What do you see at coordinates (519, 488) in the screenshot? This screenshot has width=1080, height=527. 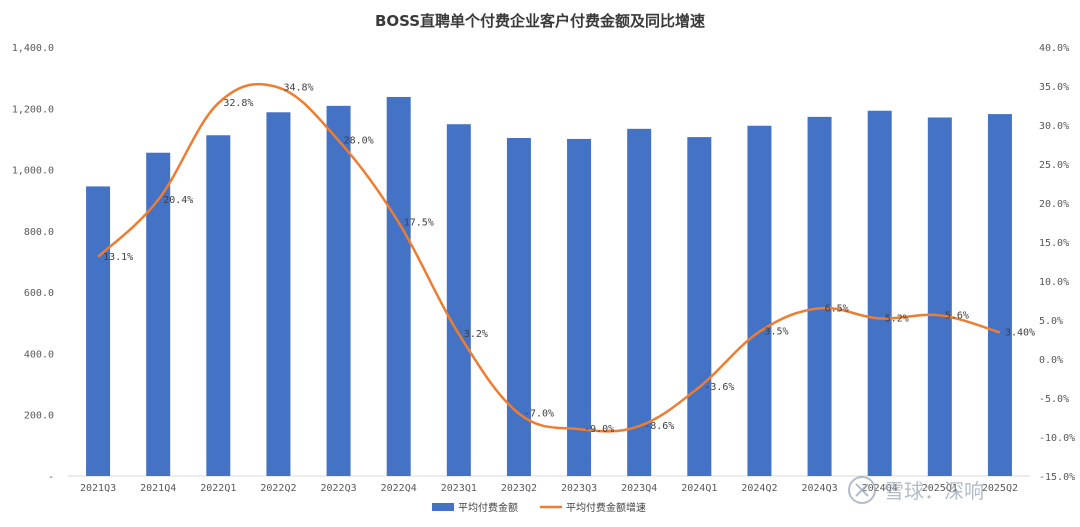 I see `x-tick-label: 2023Q2` at bounding box center [519, 488].